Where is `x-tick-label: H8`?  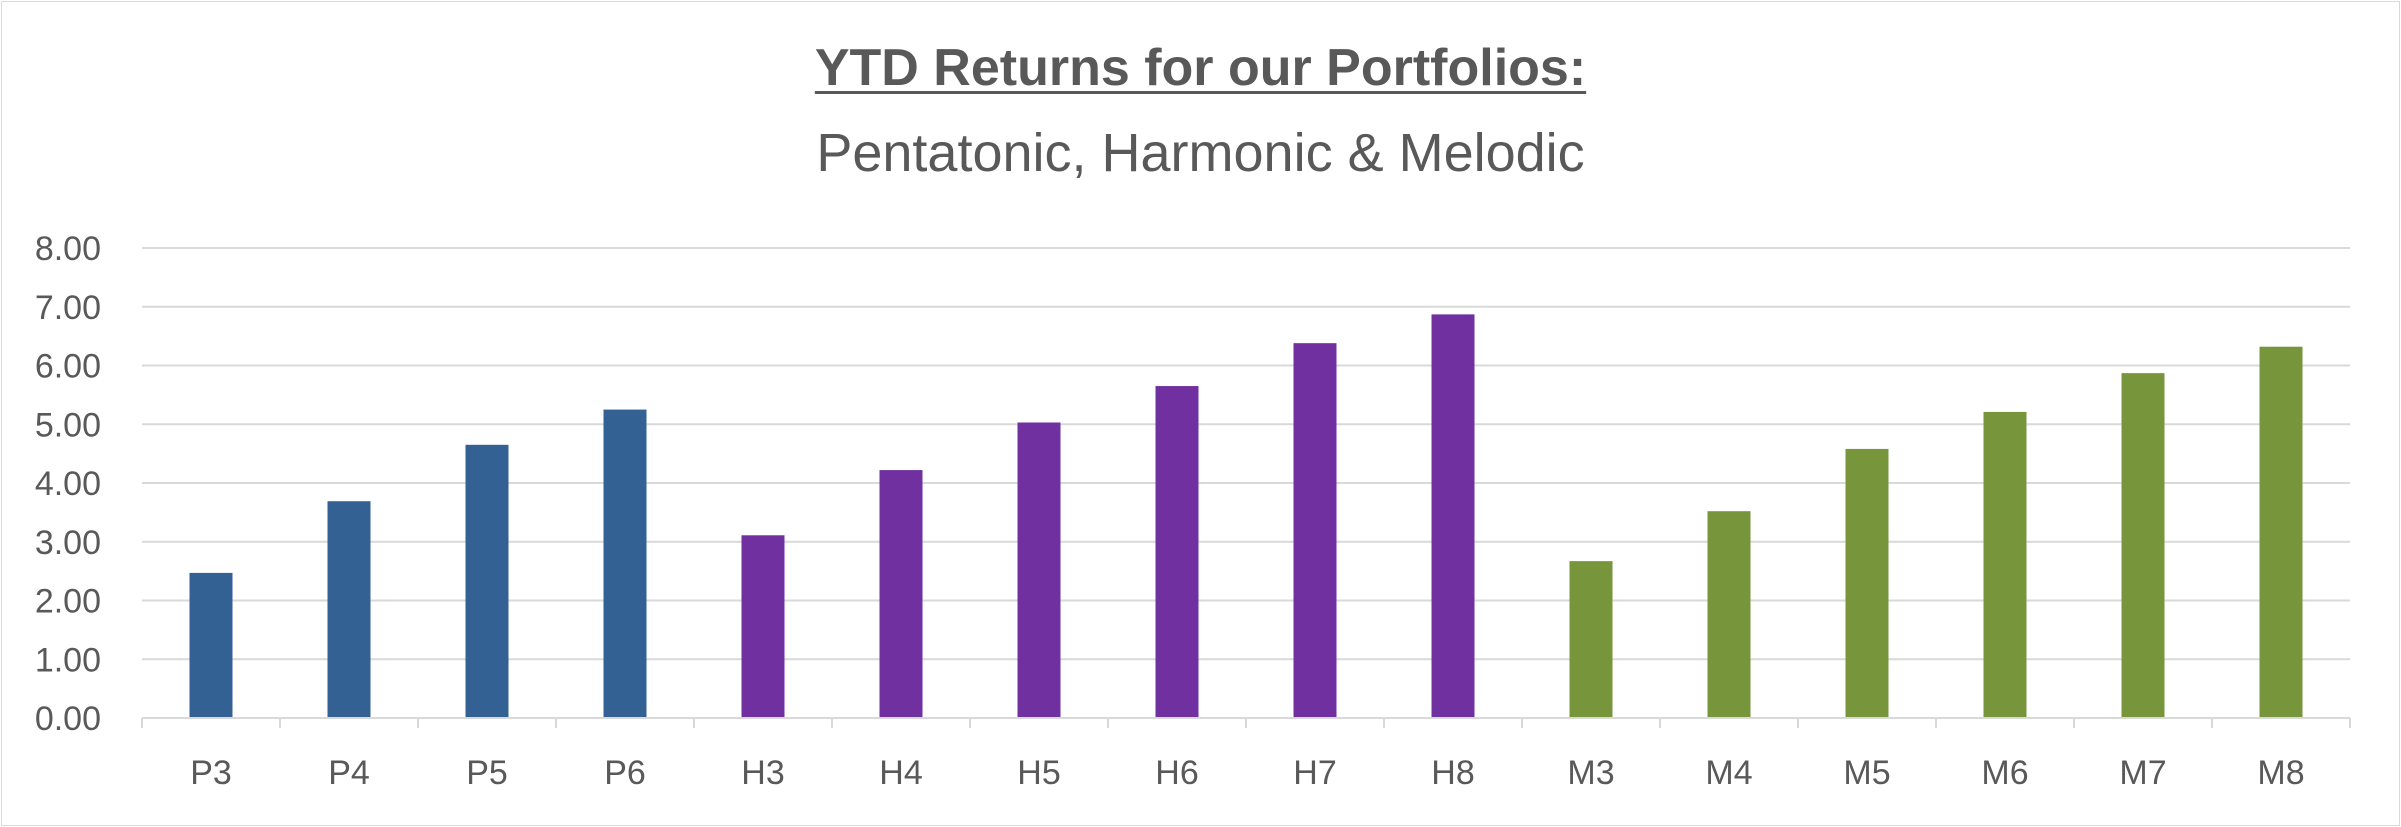 x-tick-label: H8 is located at coordinates (1452, 773).